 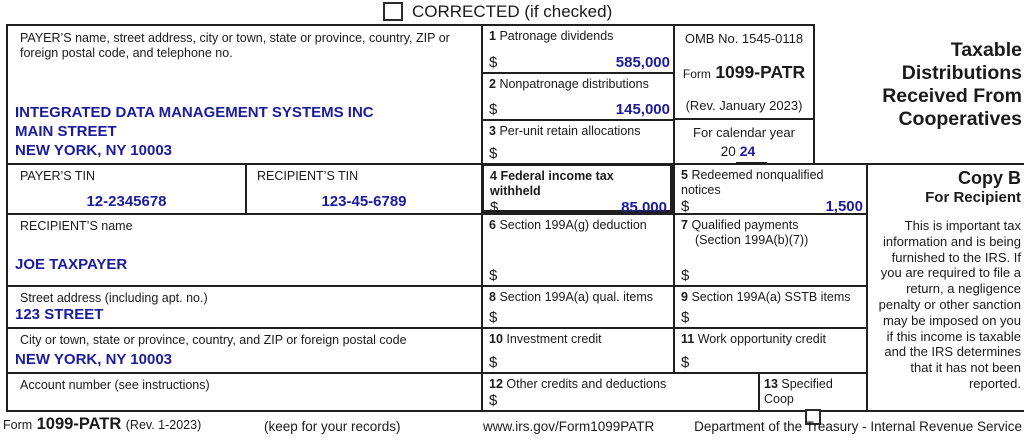 I want to click on box-13-specified-coop: 13 Specified Coop, so click(x=813, y=398).